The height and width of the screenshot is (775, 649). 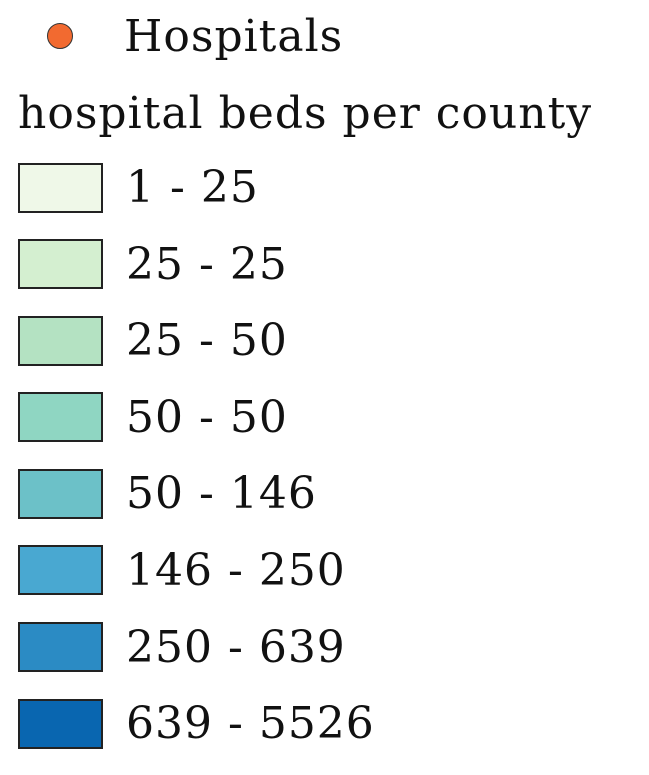 What do you see at coordinates (207, 264) in the screenshot?
I see `legend-class-label: 25 - 25` at bounding box center [207, 264].